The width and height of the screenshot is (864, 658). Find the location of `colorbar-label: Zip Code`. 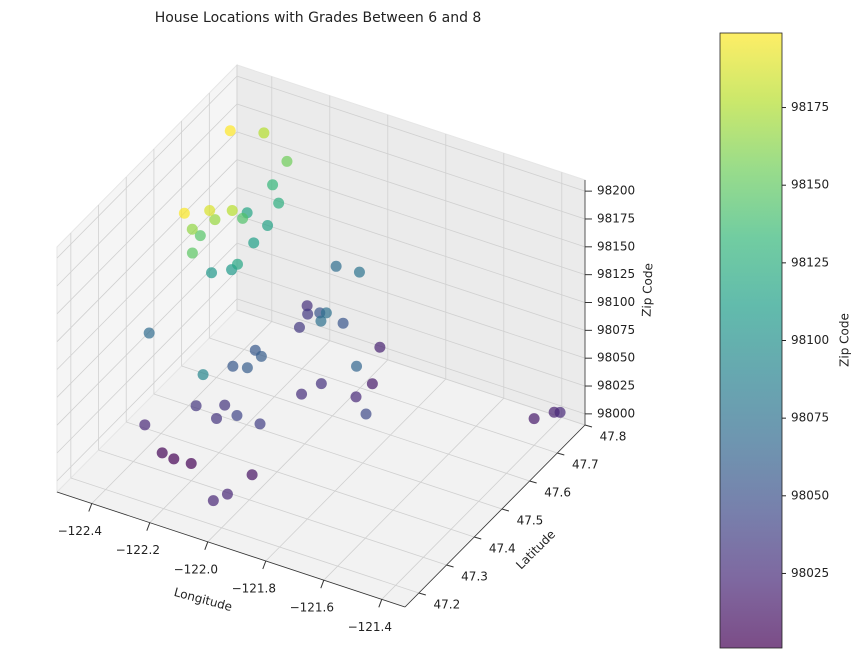

colorbar-label: Zip Code is located at coordinates (845, 340).